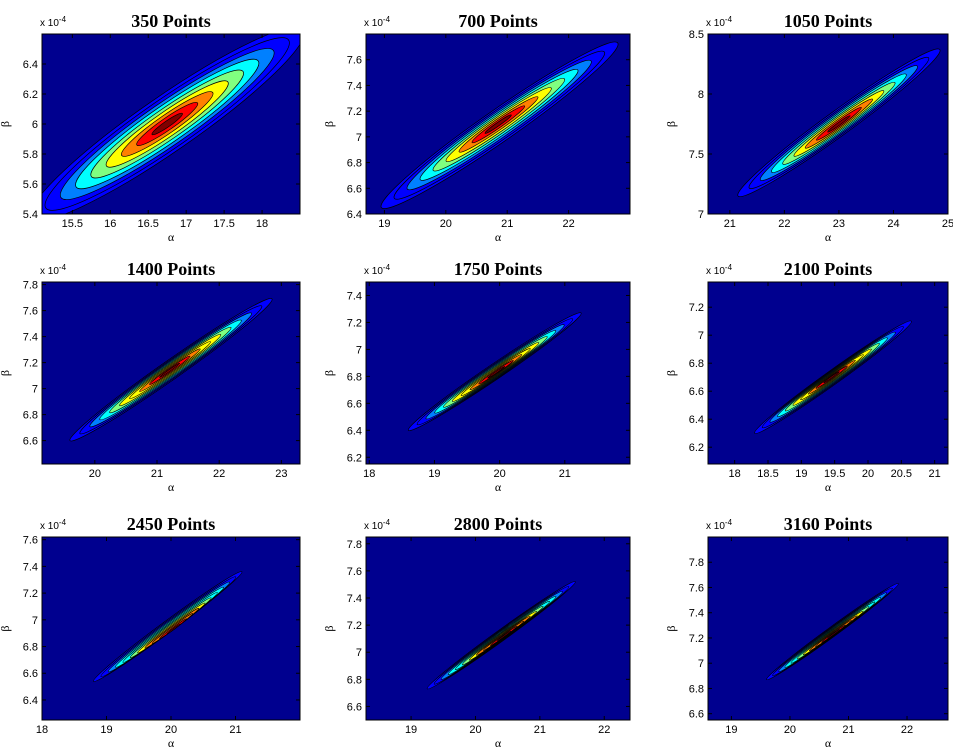 This screenshot has width=953, height=755. I want to click on panel-title: 1050 Points, so click(828, 21).